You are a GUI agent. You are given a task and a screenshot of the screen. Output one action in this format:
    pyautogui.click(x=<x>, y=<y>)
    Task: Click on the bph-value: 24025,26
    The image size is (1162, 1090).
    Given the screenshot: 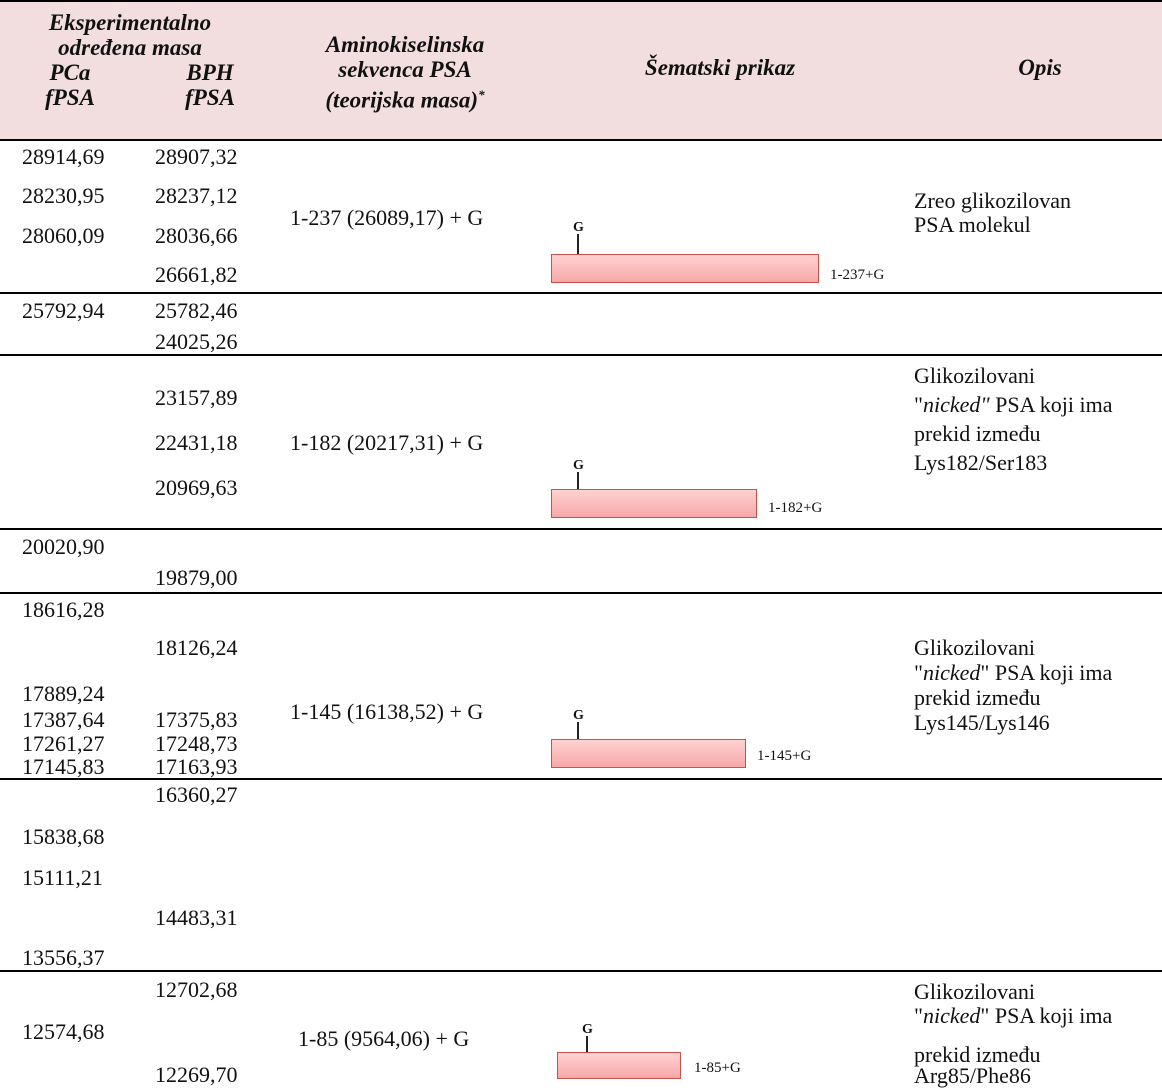 What is the action you would take?
    pyautogui.click(x=196, y=341)
    